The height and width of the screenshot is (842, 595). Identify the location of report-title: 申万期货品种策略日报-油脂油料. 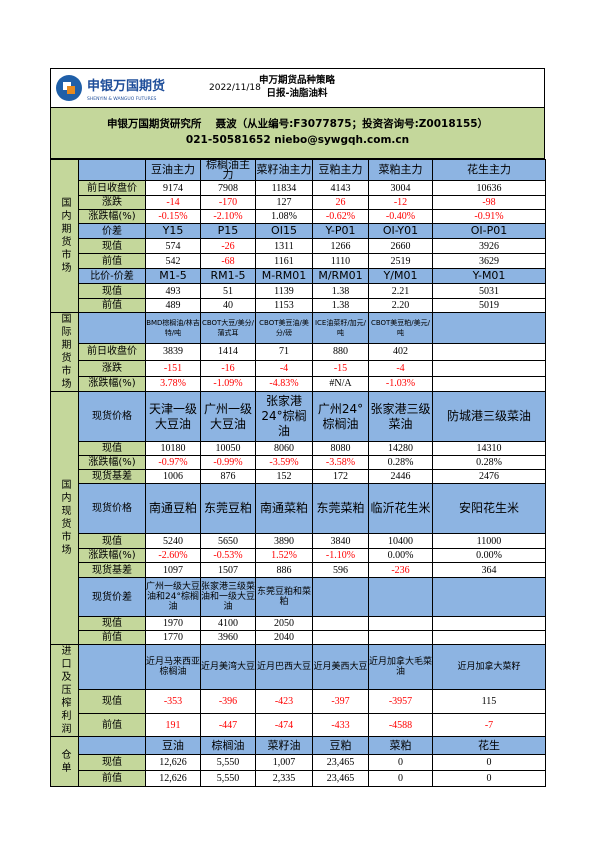
(296, 87).